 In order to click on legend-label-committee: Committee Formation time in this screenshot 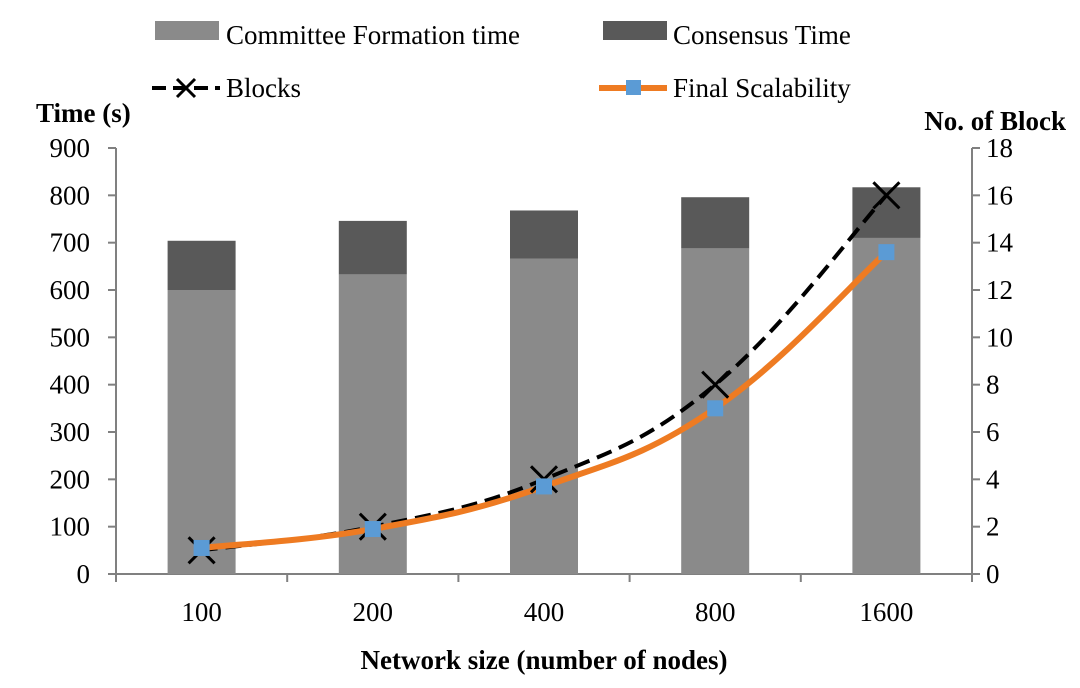, I will do `click(373, 35)`.